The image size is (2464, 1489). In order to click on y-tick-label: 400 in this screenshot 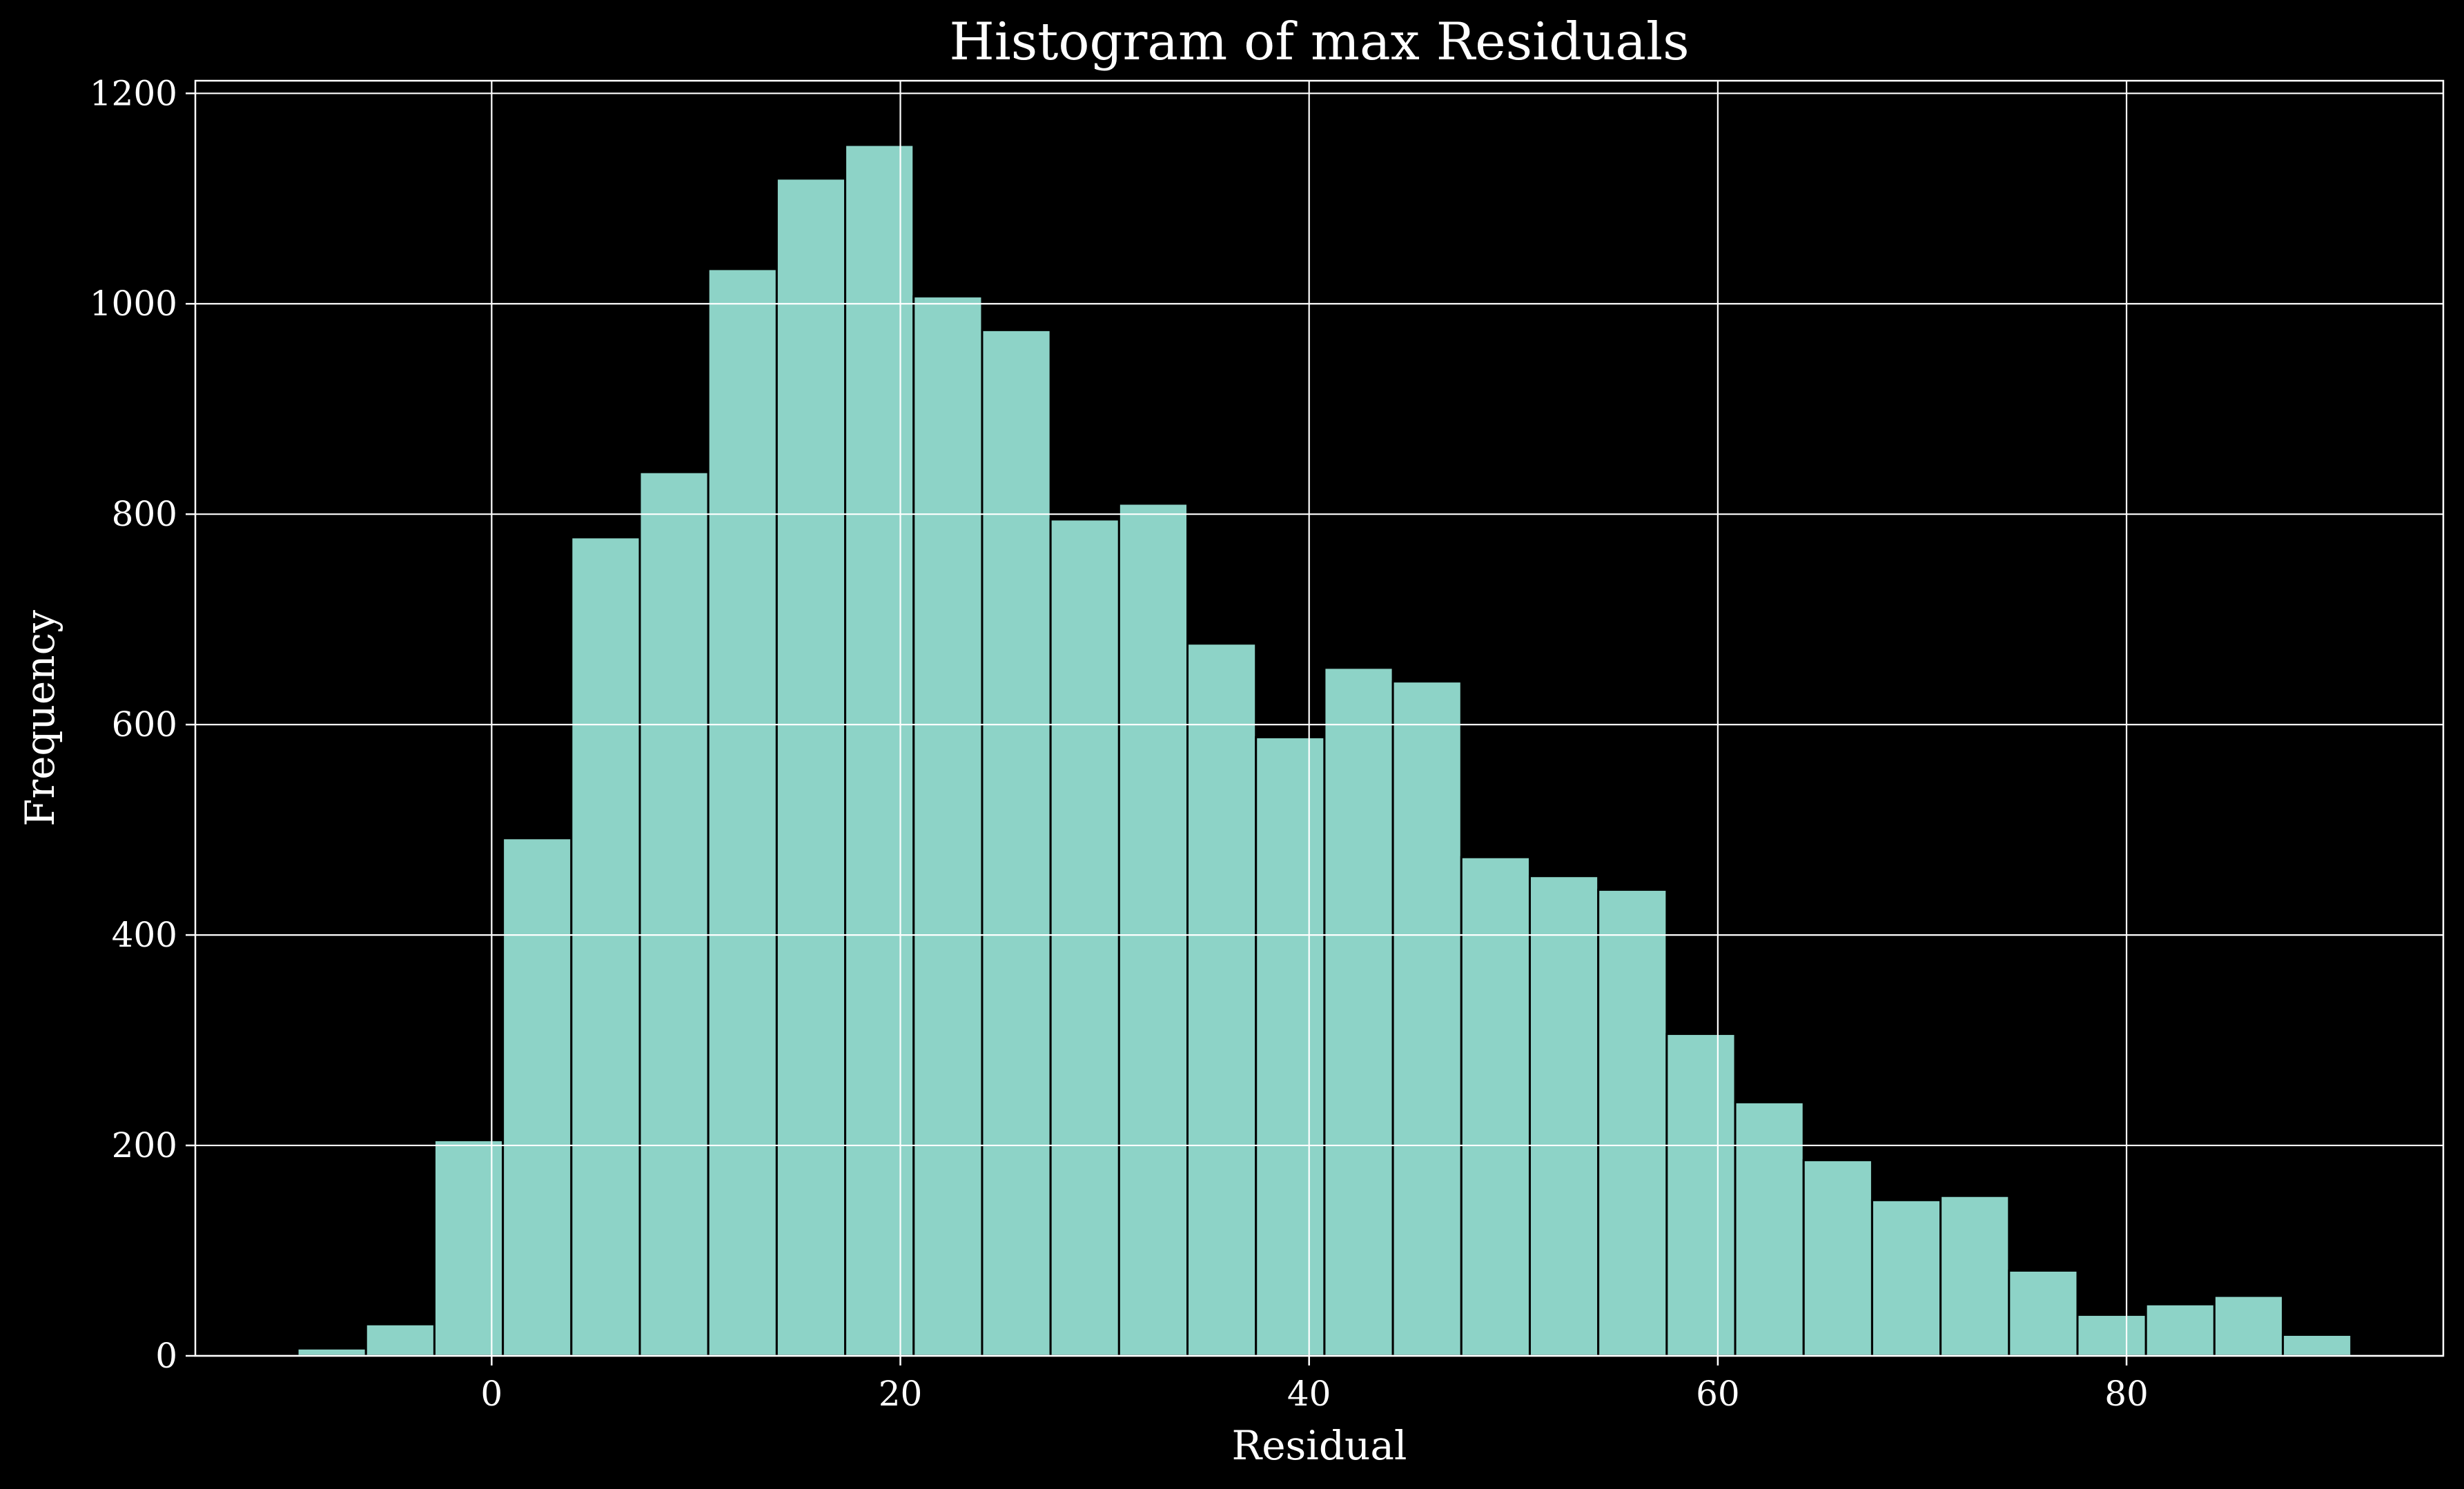, I will do `click(144, 935)`.